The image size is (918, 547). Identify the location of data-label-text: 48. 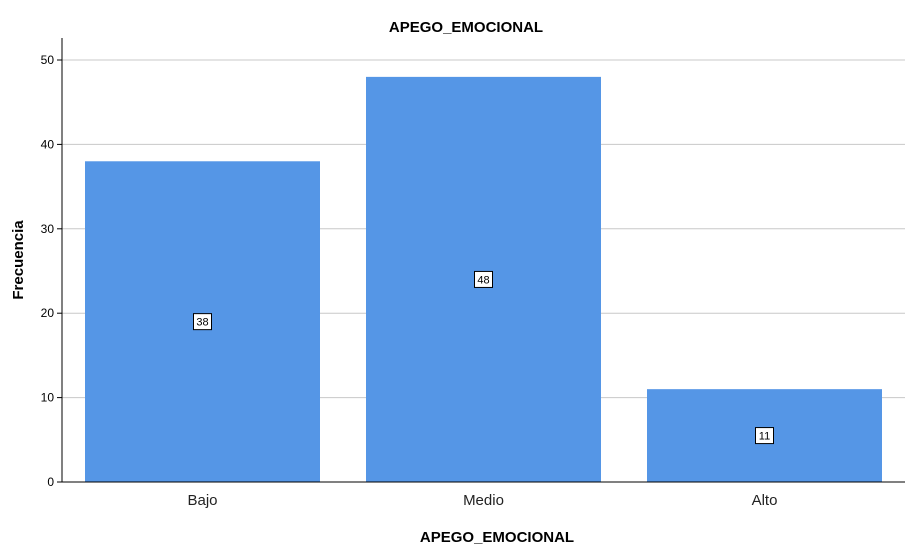
(483, 280).